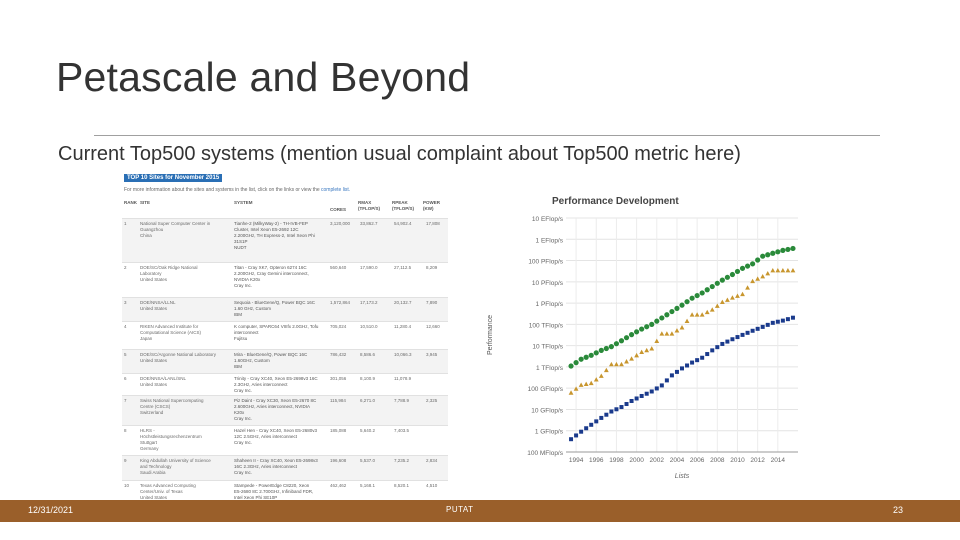 This screenshot has height=540, width=960. What do you see at coordinates (125, 460) in the screenshot?
I see `cell-rank: 9` at bounding box center [125, 460].